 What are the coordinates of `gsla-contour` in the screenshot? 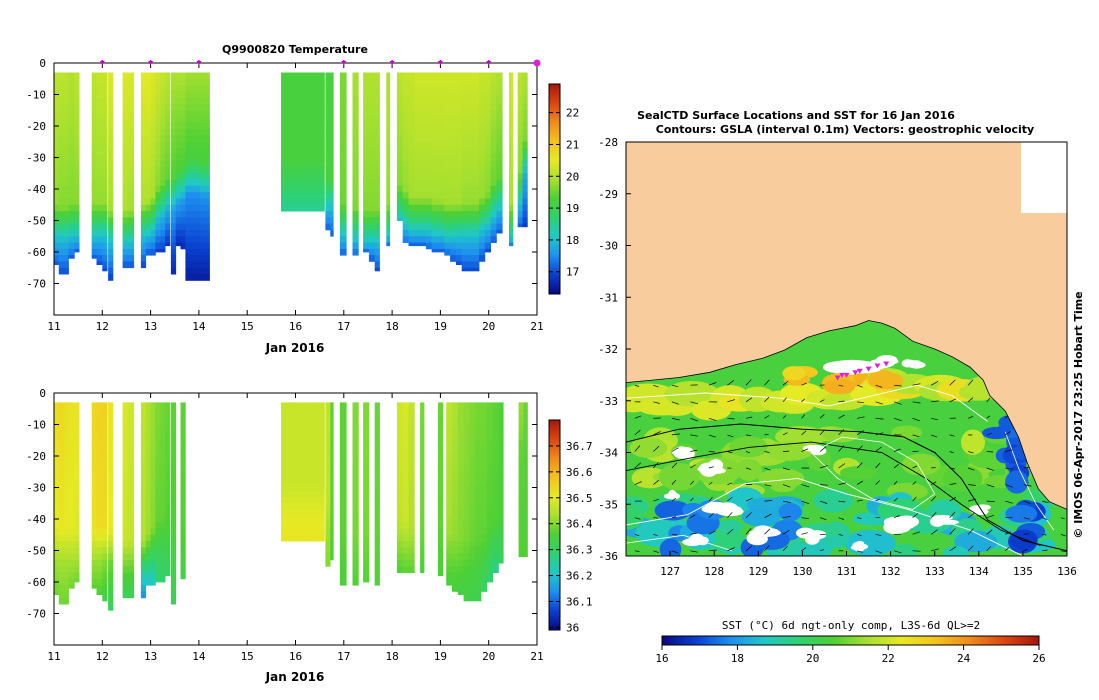 It's located at (846, 487).